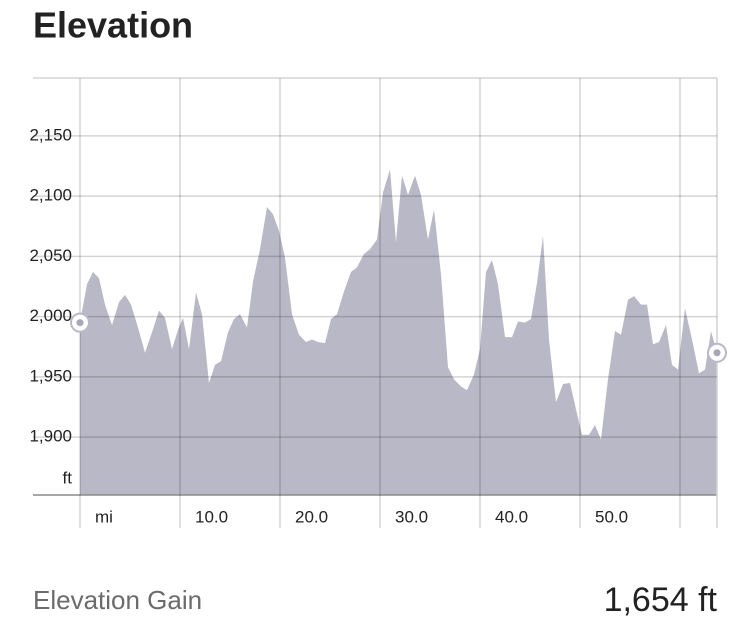 Image resolution: width=750 pixels, height=639 pixels. Describe the element at coordinates (50, 255) in the screenshot. I see `y-tick-label: 2,050` at that location.